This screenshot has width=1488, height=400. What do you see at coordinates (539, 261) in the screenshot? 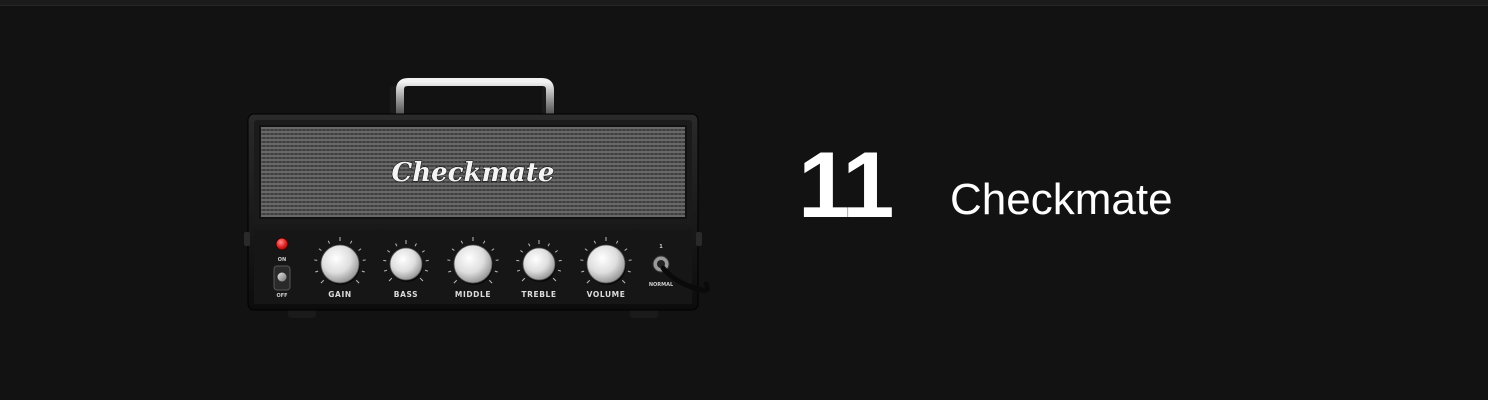
I see `treble-knob` at bounding box center [539, 261].